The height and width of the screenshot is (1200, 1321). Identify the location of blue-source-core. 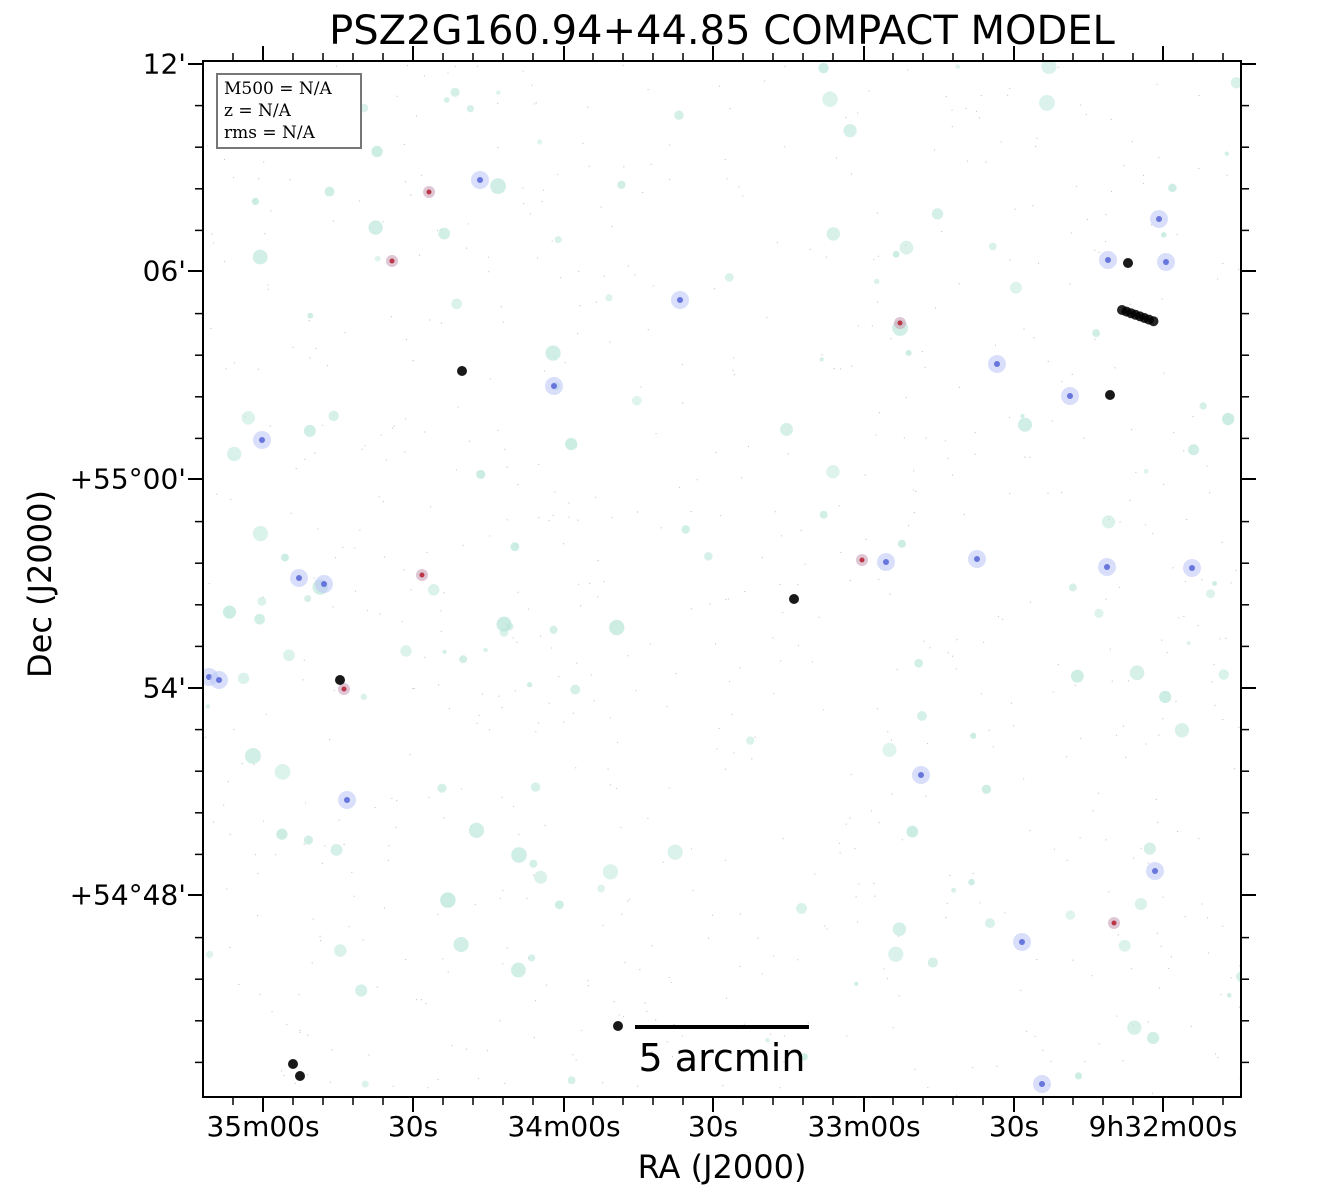
(299, 578).